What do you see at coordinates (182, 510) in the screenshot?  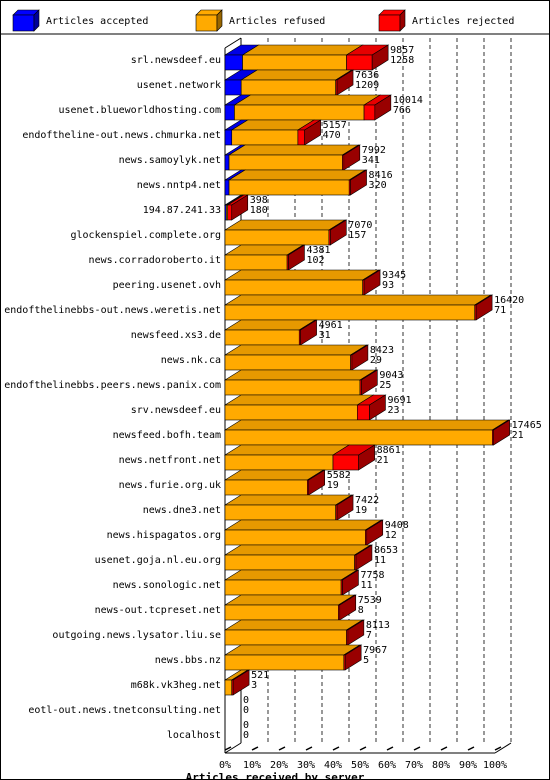 I see `server-label-18: news.dne3.net` at bounding box center [182, 510].